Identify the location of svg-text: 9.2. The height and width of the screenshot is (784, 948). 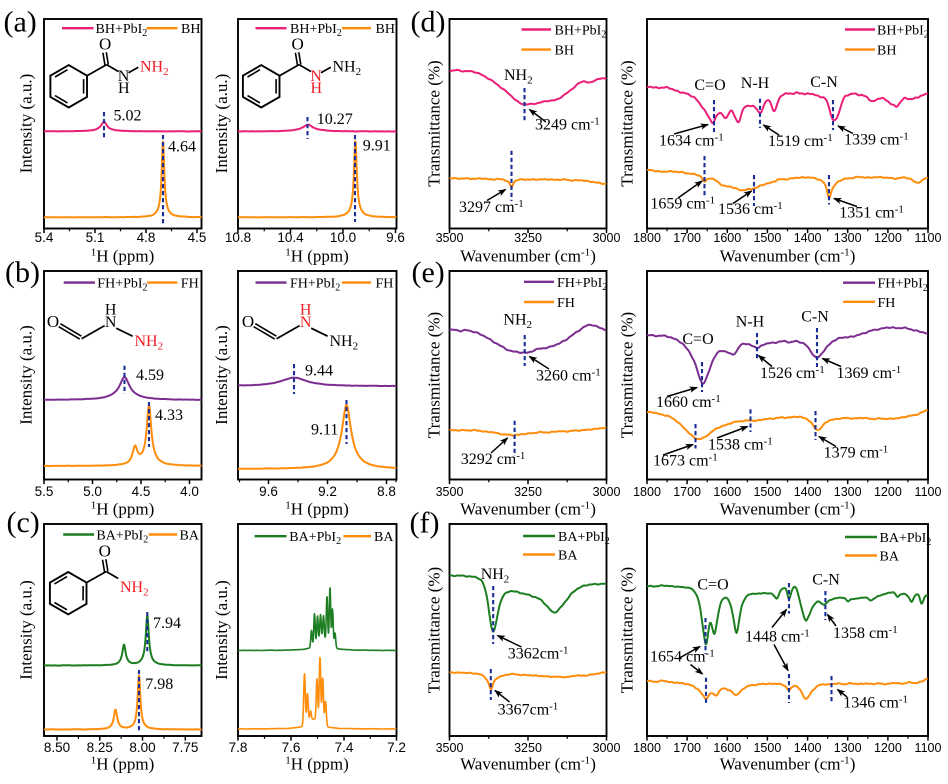
(327, 491).